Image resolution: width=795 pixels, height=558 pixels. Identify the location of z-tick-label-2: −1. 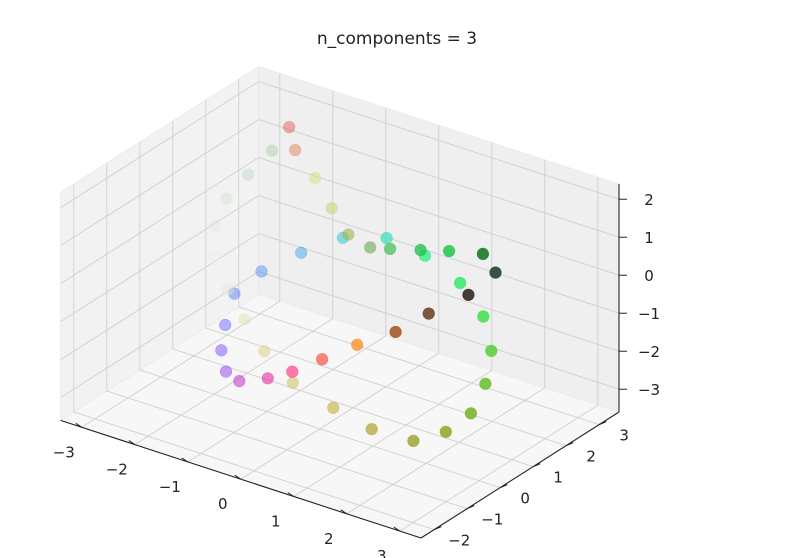
(649, 314).